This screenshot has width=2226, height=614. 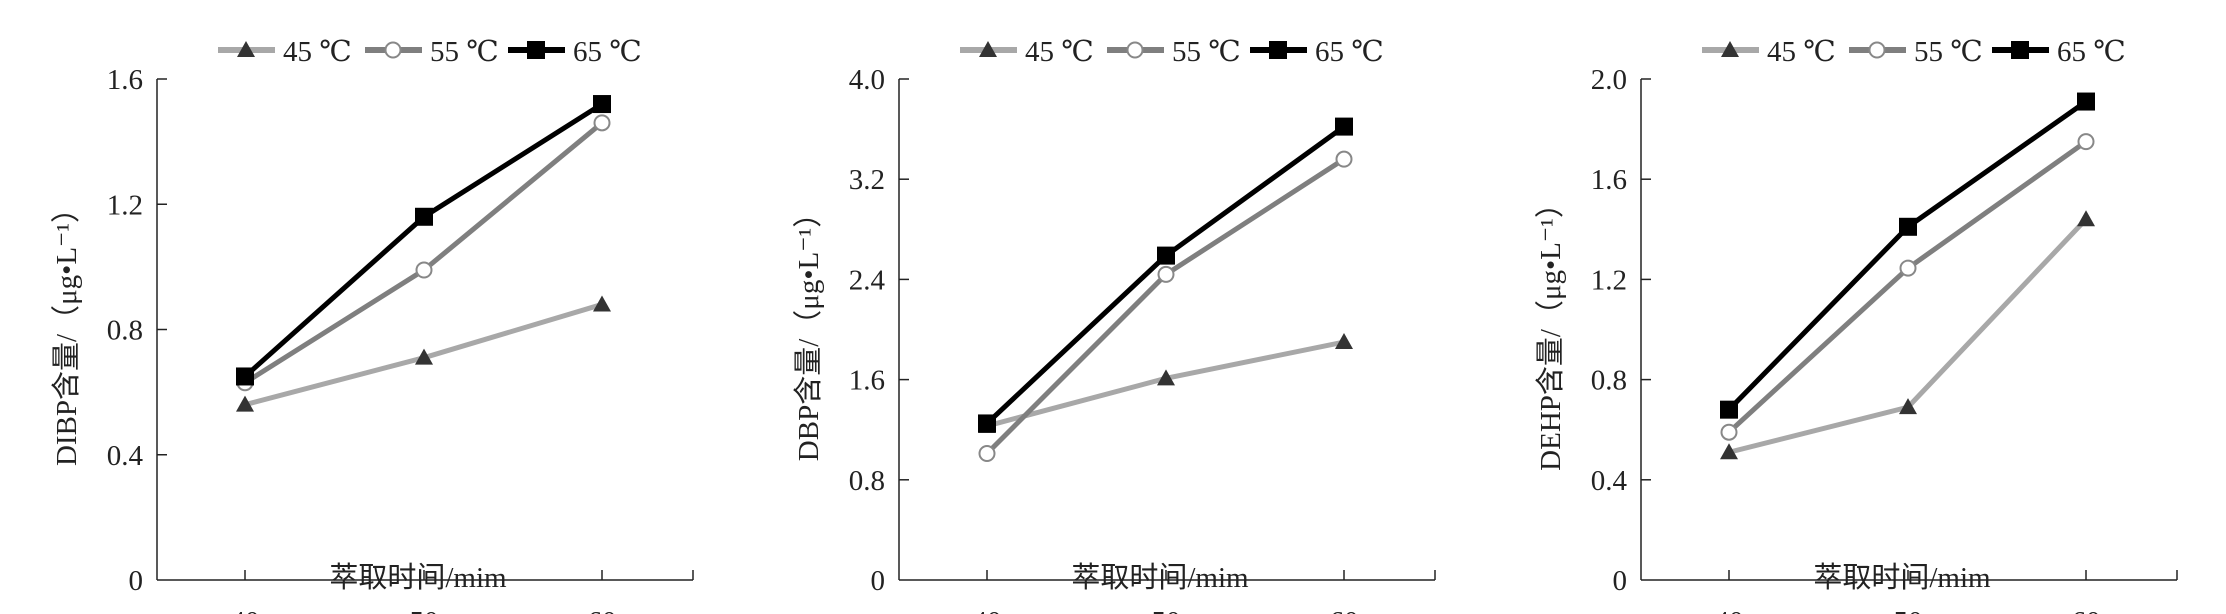 What do you see at coordinates (1609, 80) in the screenshot?
I see `y-tick-label: 2.0` at bounding box center [1609, 80].